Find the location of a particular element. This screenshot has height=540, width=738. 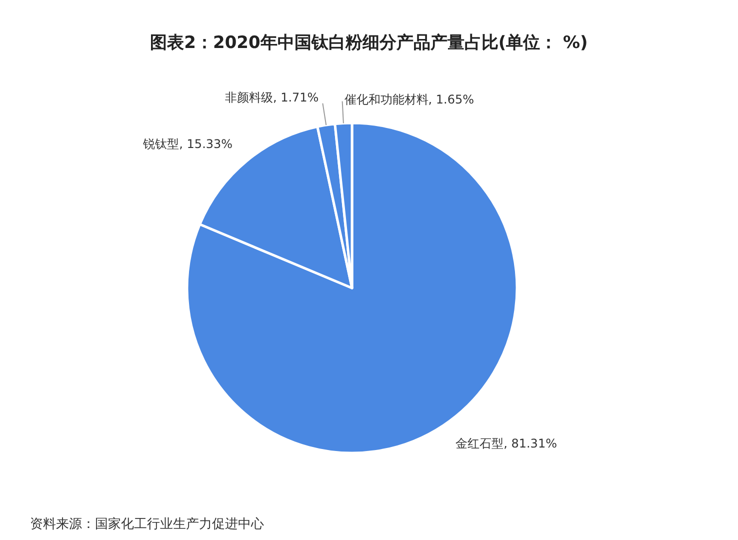

slice-label: 金红石型, 81.31% is located at coordinates (506, 443).